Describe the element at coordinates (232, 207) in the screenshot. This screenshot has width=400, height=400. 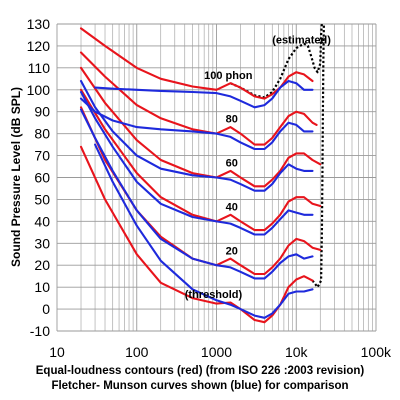
I see `ann-40: 40` at that location.